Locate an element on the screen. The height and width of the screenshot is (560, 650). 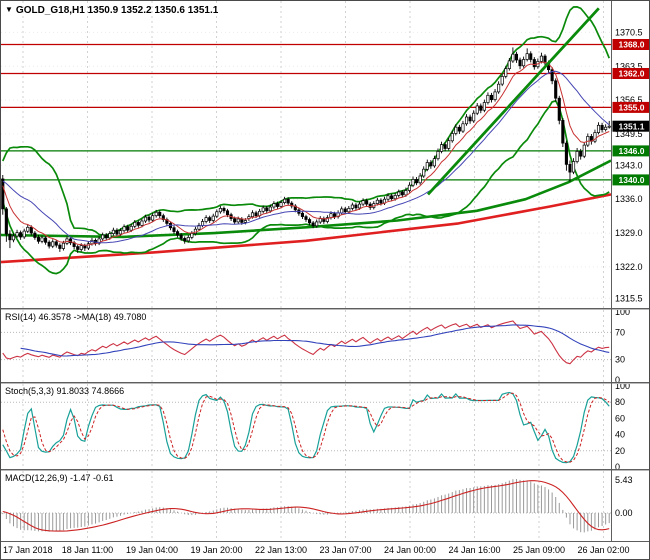
macd-signal-line is located at coordinates (306, 506).